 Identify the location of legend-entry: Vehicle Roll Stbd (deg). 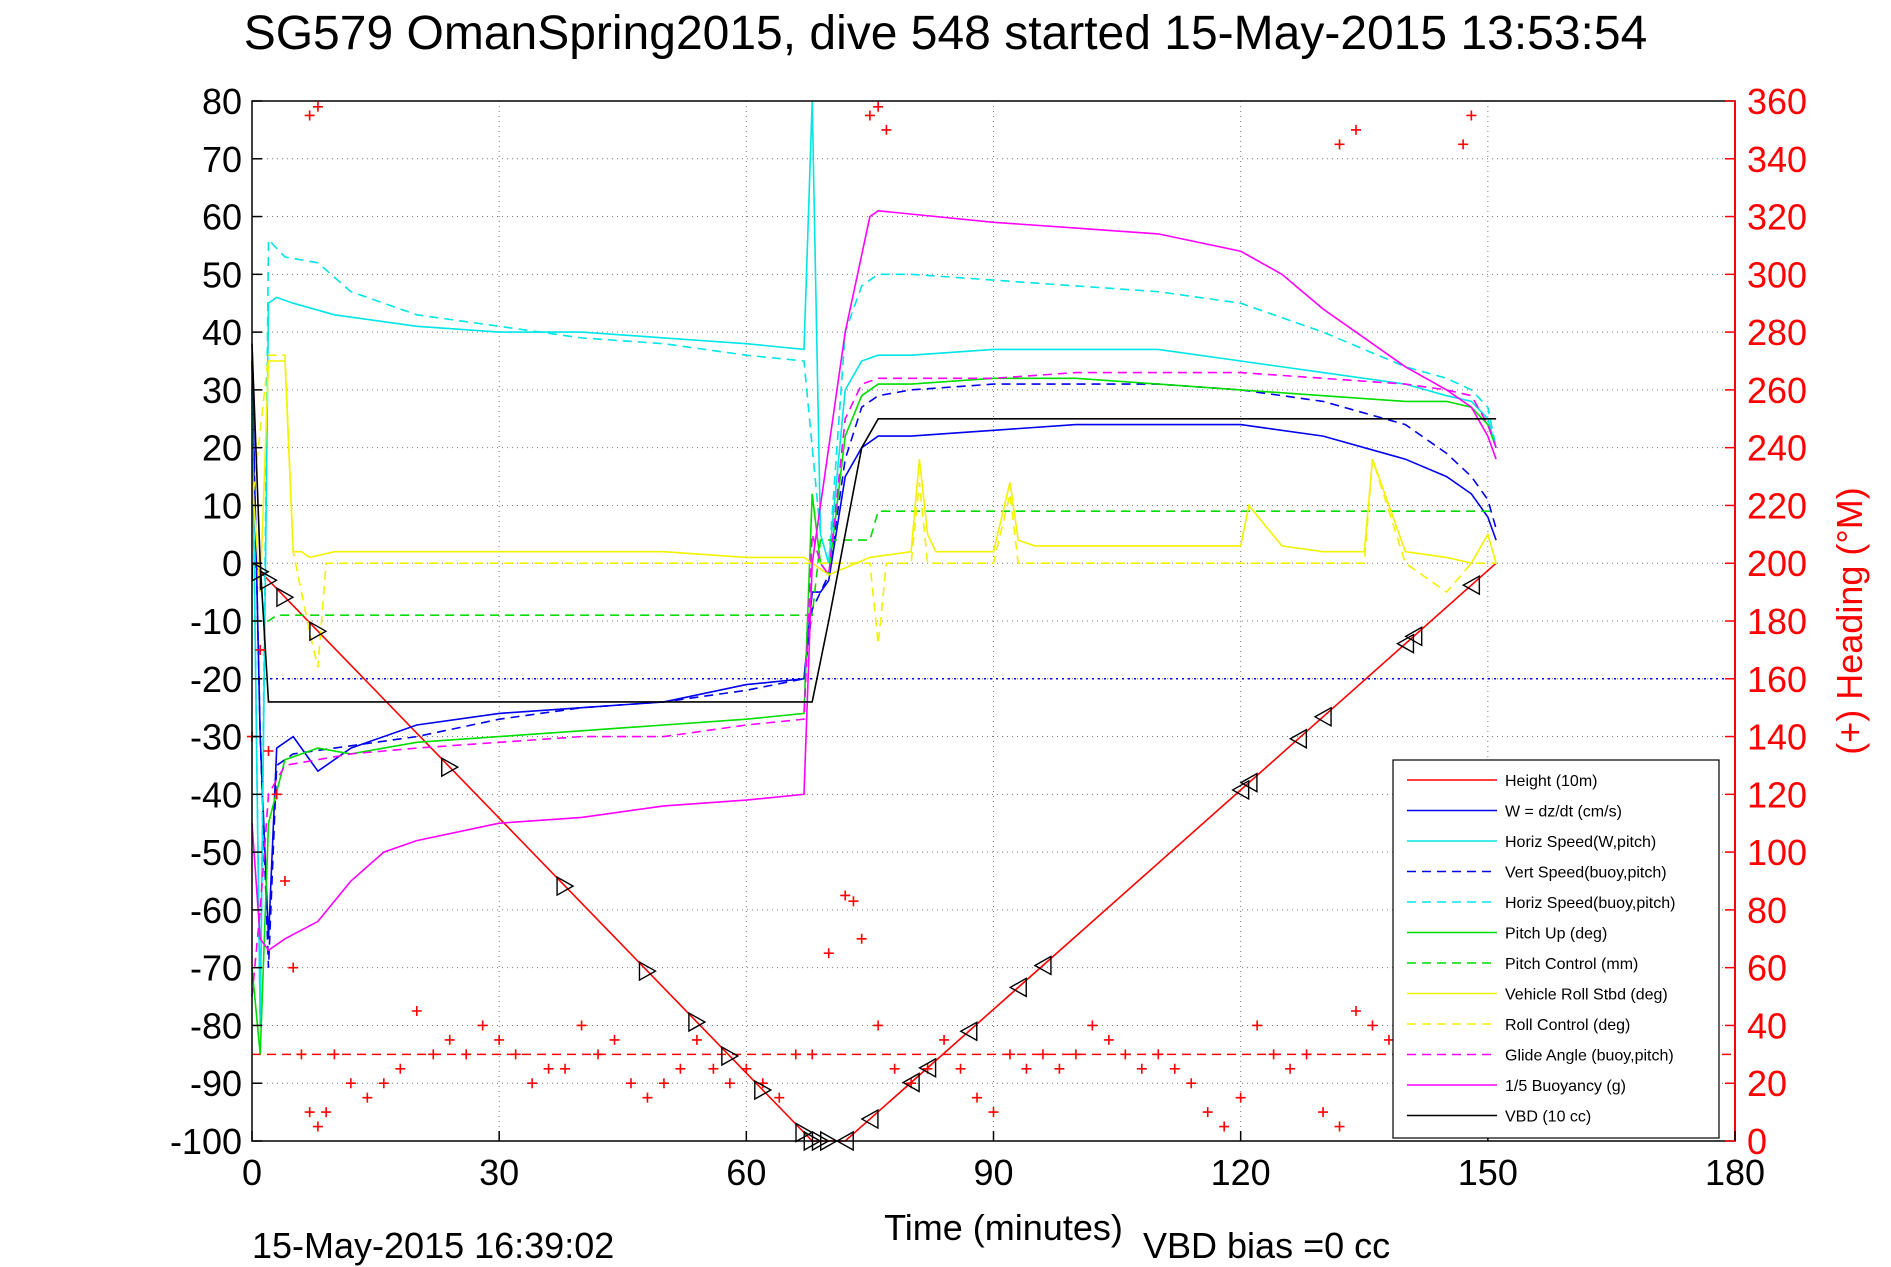
(1586, 995).